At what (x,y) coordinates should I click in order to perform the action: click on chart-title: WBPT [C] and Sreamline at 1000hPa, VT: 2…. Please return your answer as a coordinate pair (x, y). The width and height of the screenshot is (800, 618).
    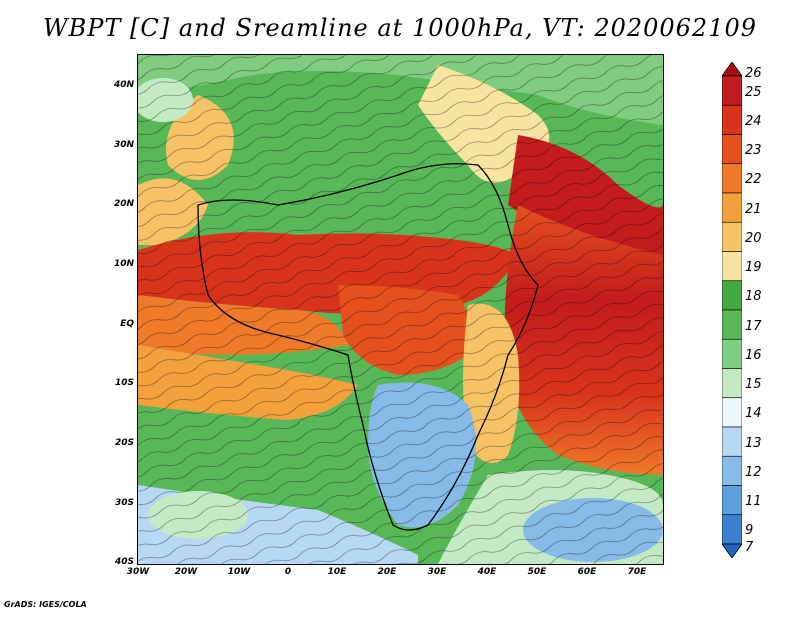
    Looking at the image, I should click on (400, 28).